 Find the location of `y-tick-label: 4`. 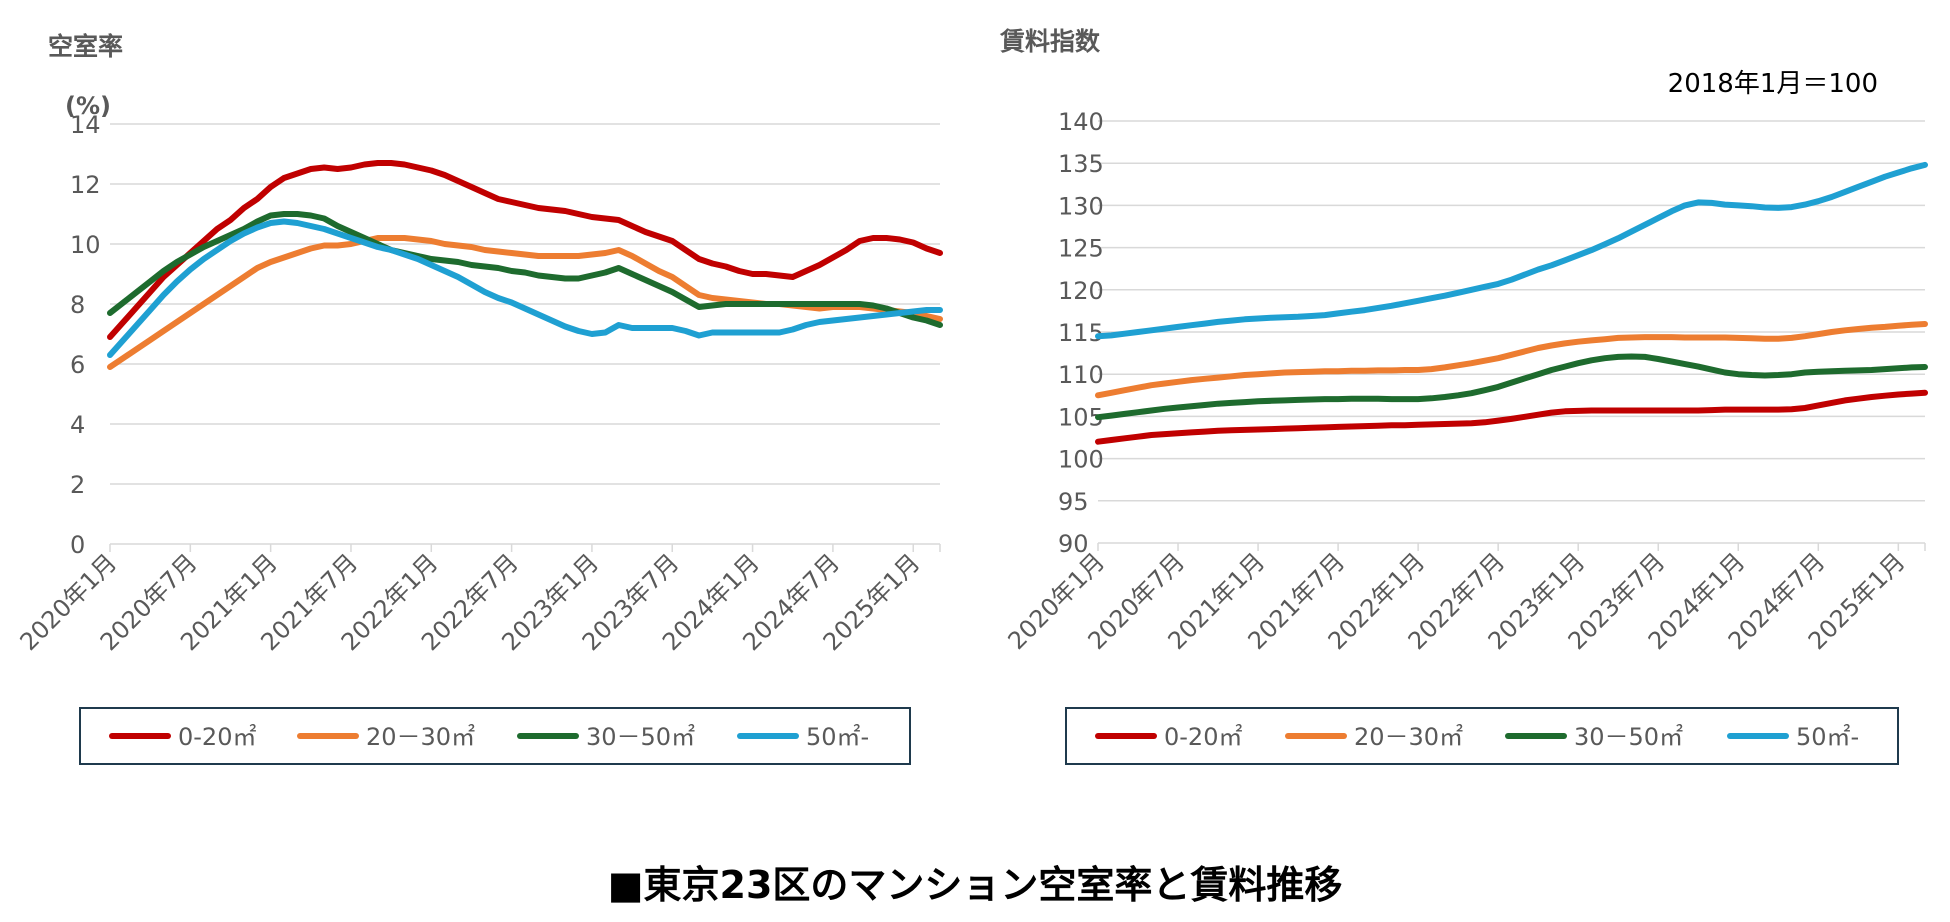

y-tick-label: 4 is located at coordinates (77, 425).